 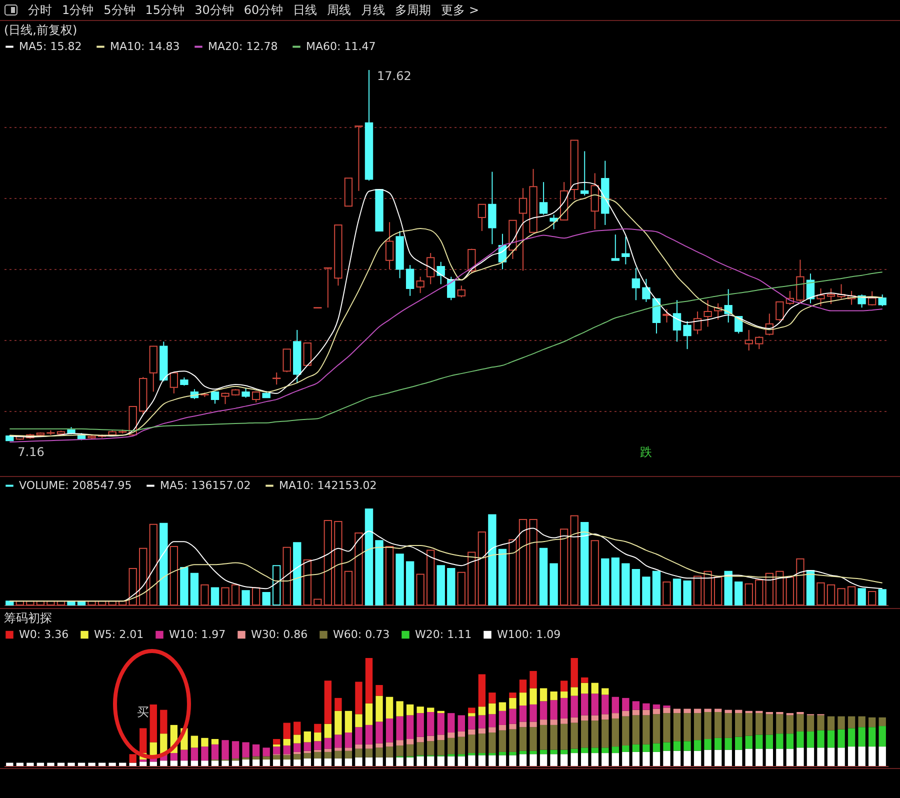 What do you see at coordinates (119, 634) in the screenshot?
I see `legend-label: W5: 2.01` at bounding box center [119, 634].